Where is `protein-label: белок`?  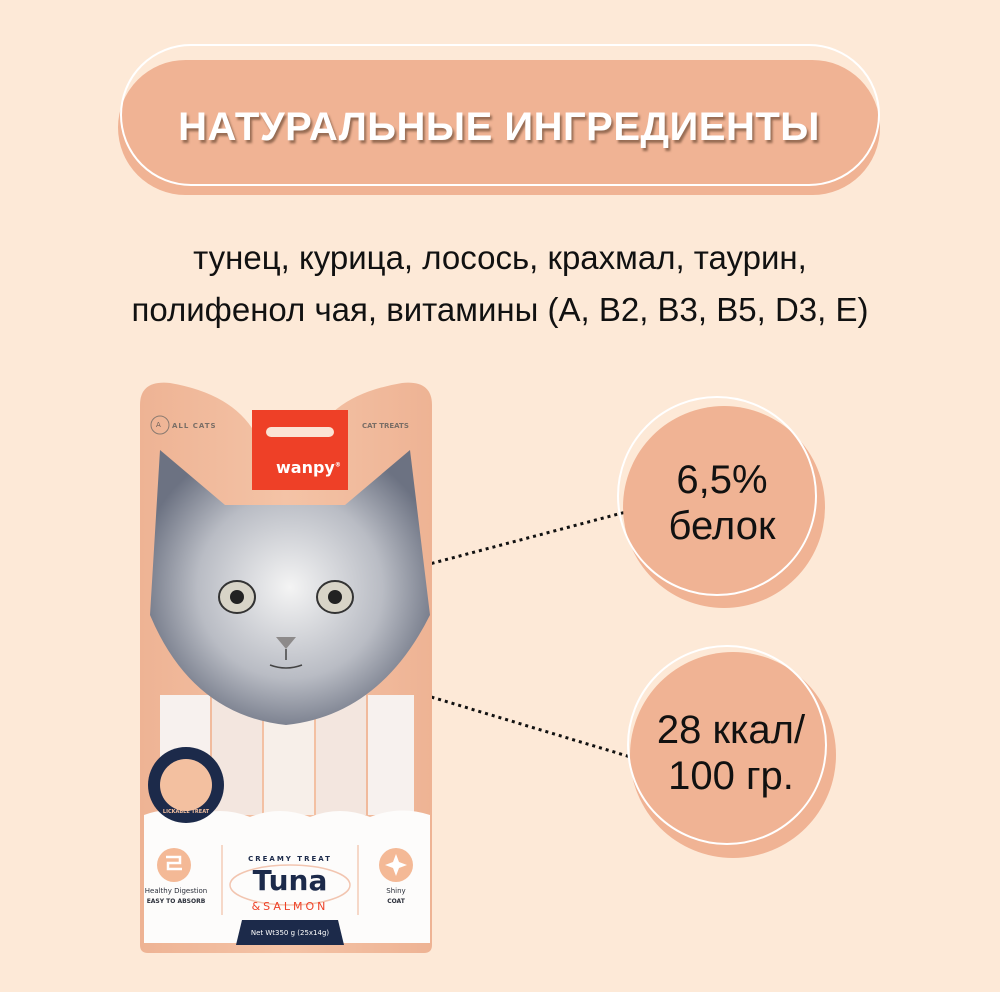
protein-label: белок is located at coordinates (722, 526).